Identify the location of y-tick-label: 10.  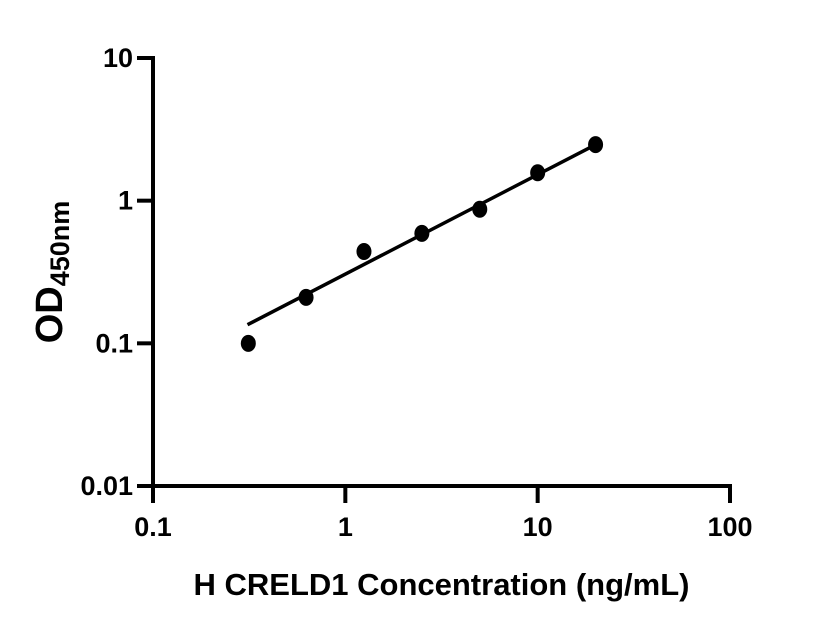
(118, 58).